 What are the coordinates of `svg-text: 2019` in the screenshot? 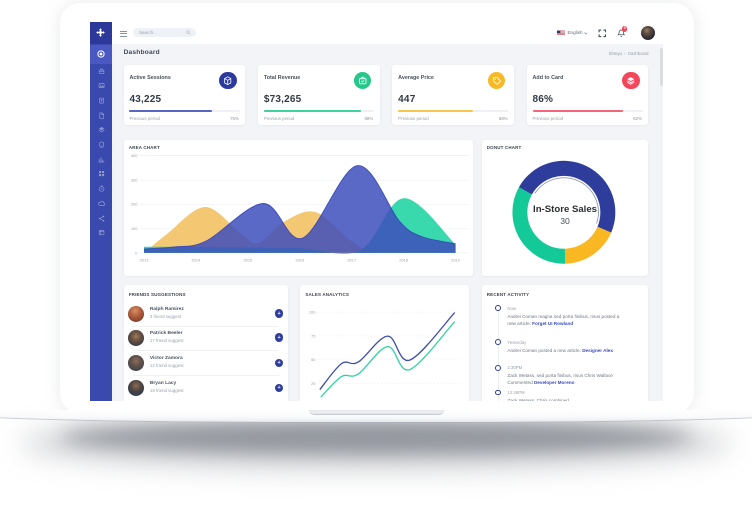 It's located at (456, 260).